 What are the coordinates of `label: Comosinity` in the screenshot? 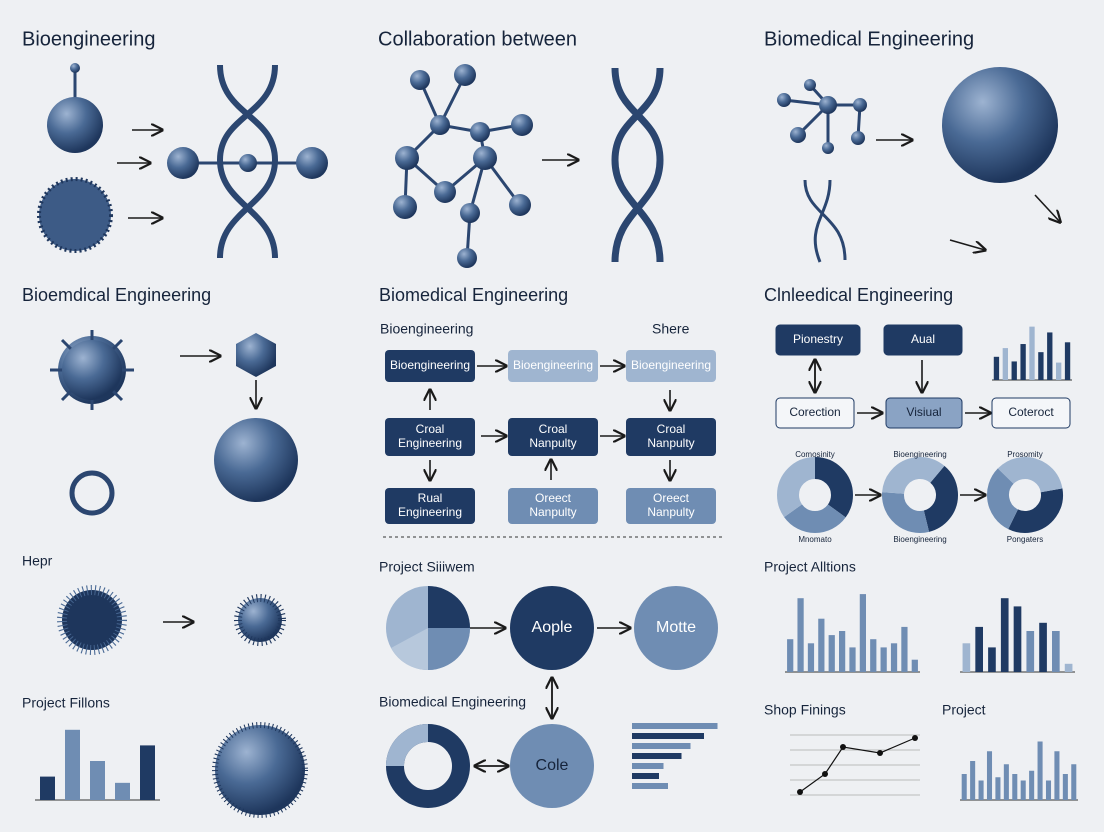 It's located at (815, 454).